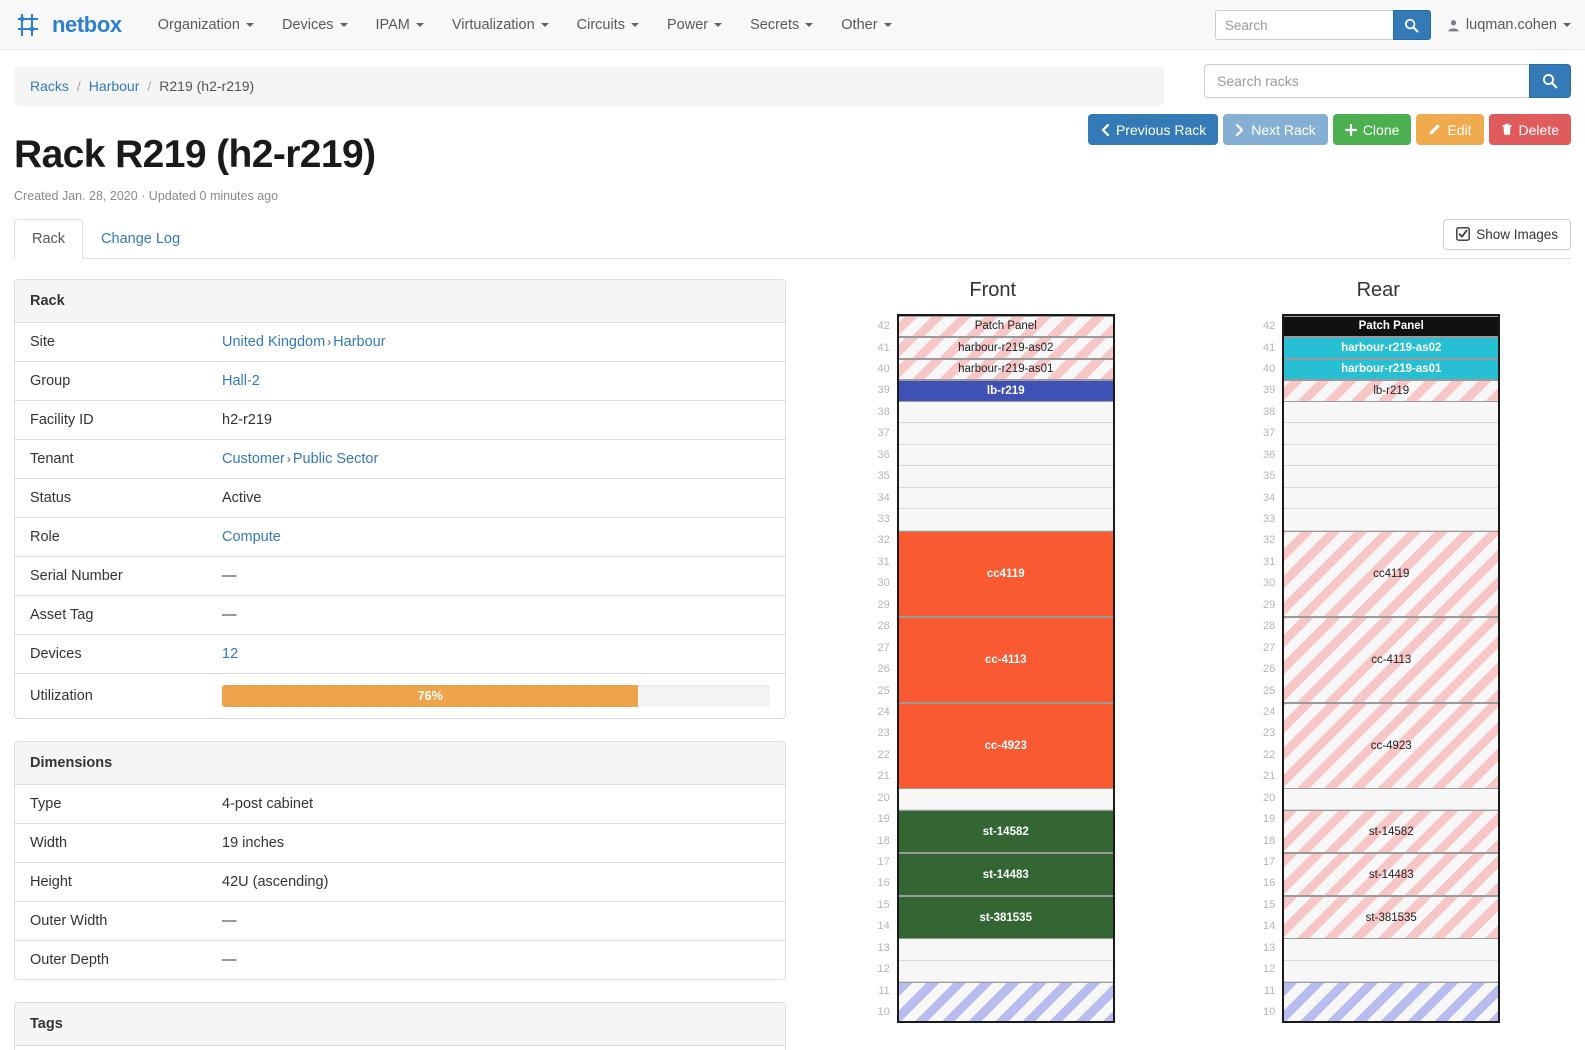 The height and width of the screenshot is (1050, 1585). I want to click on chevron-right-icon, so click(1240, 129).